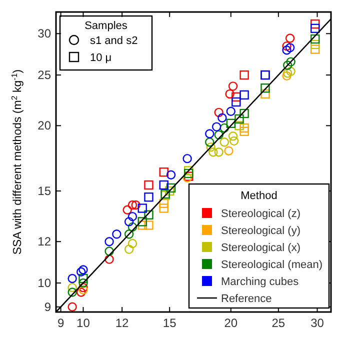 This screenshot has height=342, width=343. Describe the element at coordinates (83, 323) in the screenshot. I see `x-tick-label: 10` at that location.